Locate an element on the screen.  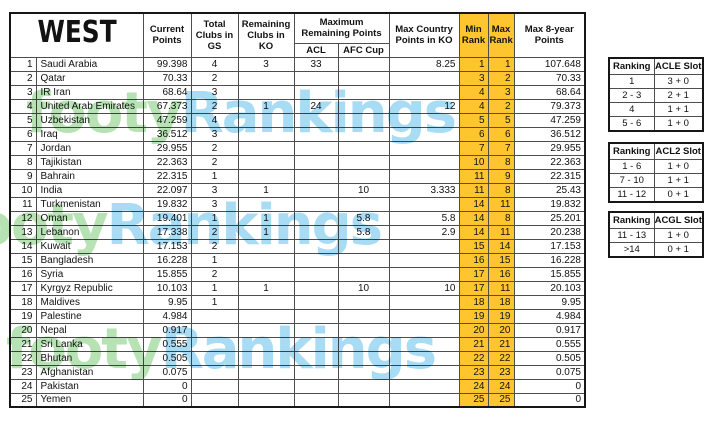
row-number: 4 is located at coordinates (23, 106).